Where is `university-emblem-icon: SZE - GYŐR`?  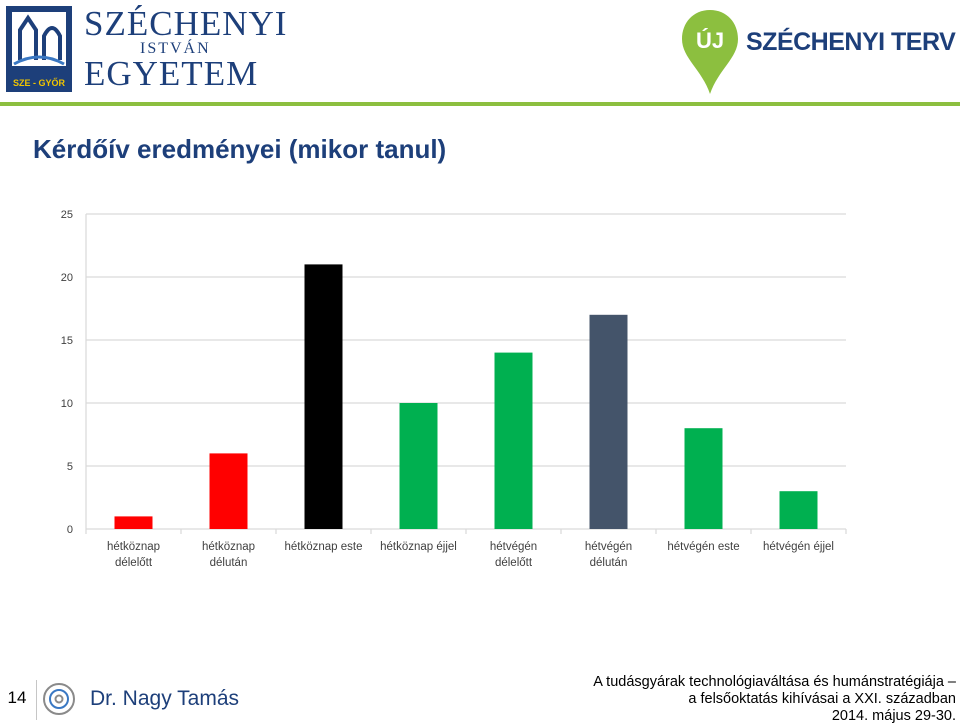
university-emblem-icon: SZE - GYŐR is located at coordinates (39, 49).